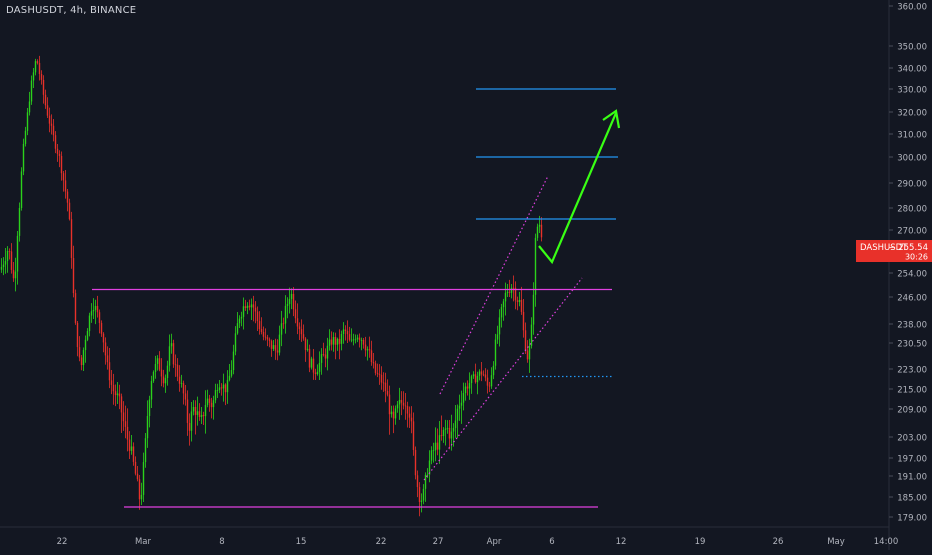 The height and width of the screenshot is (555, 932). Describe the element at coordinates (912, 136) in the screenshot. I see `y-tick-label: 310.00` at that location.